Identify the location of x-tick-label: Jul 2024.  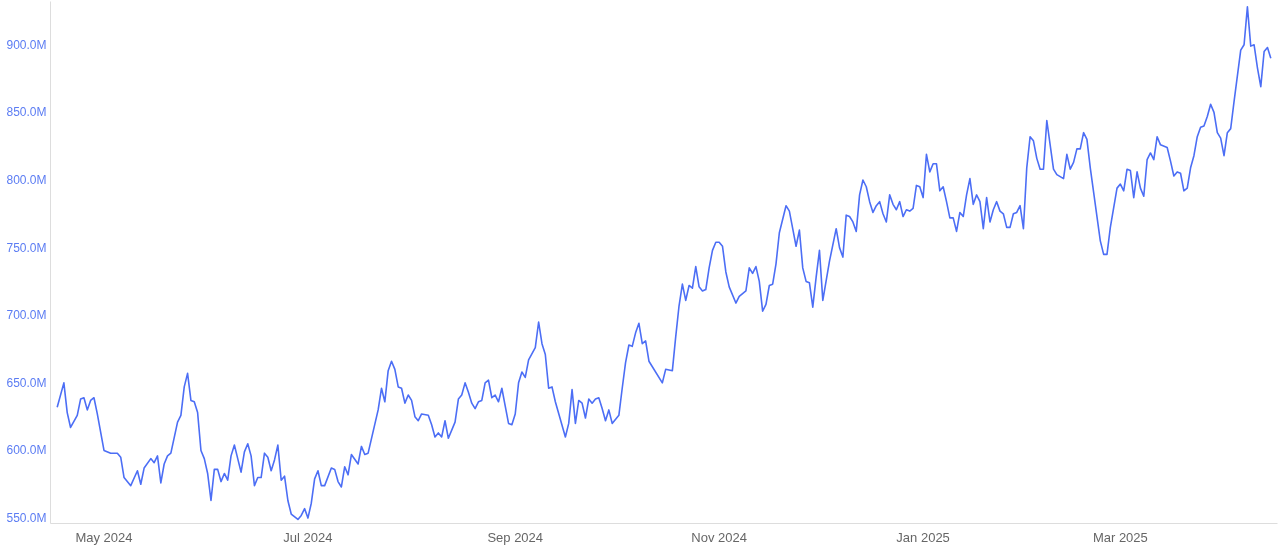
(308, 537).